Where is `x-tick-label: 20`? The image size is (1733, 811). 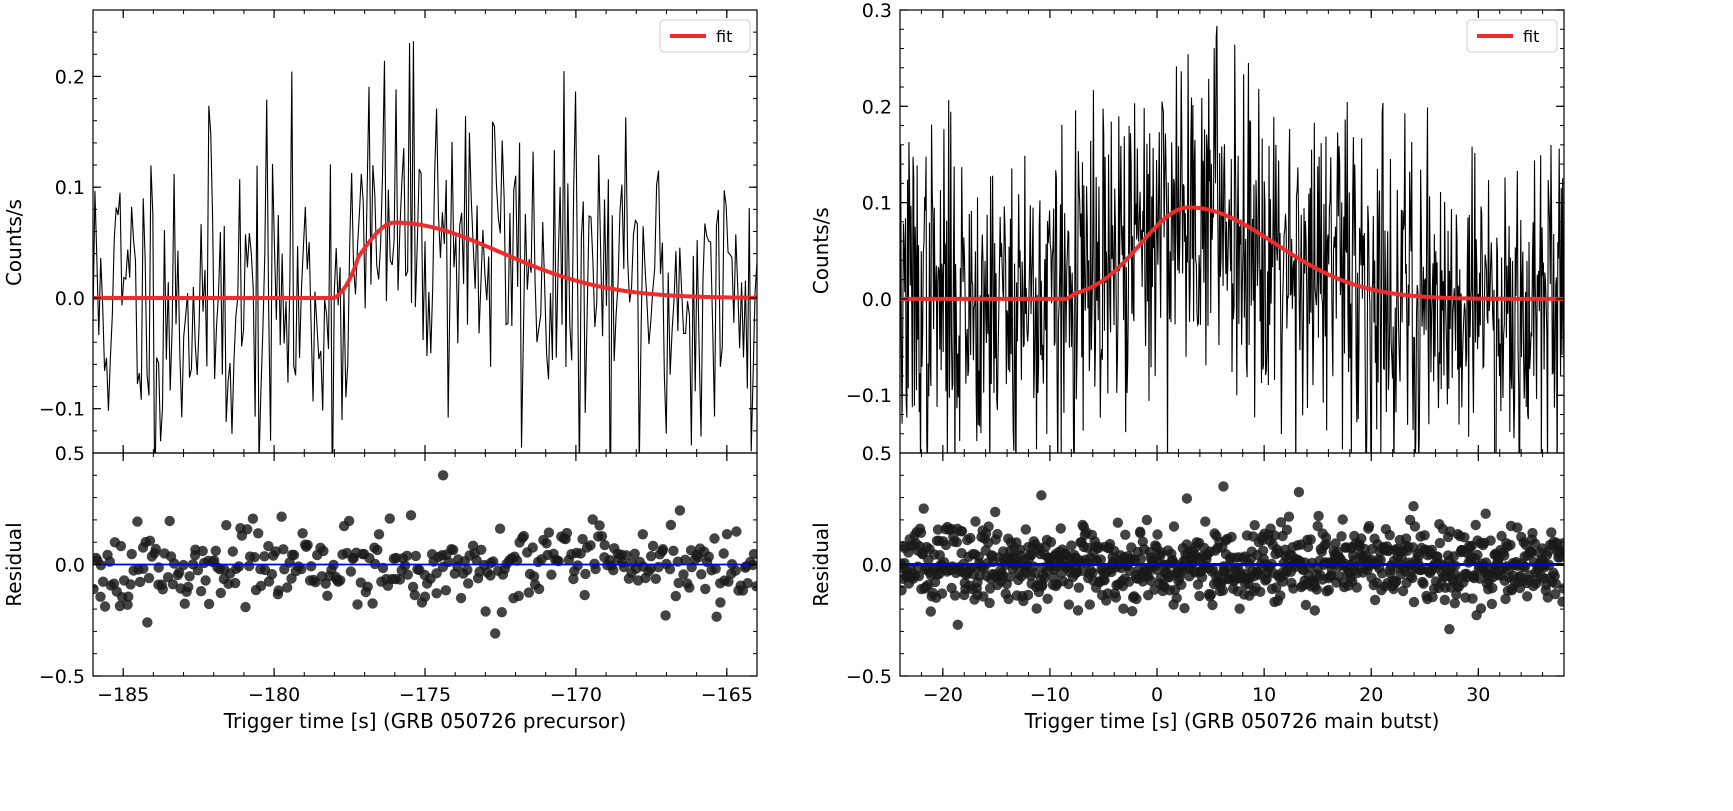 x-tick-label: 20 is located at coordinates (1371, 695).